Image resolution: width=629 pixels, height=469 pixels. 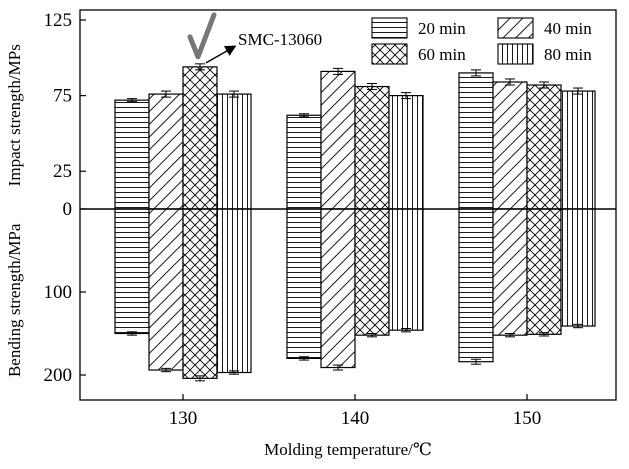 What do you see at coordinates (183, 418) in the screenshot?
I see `x-tick-label: 130` at bounding box center [183, 418].